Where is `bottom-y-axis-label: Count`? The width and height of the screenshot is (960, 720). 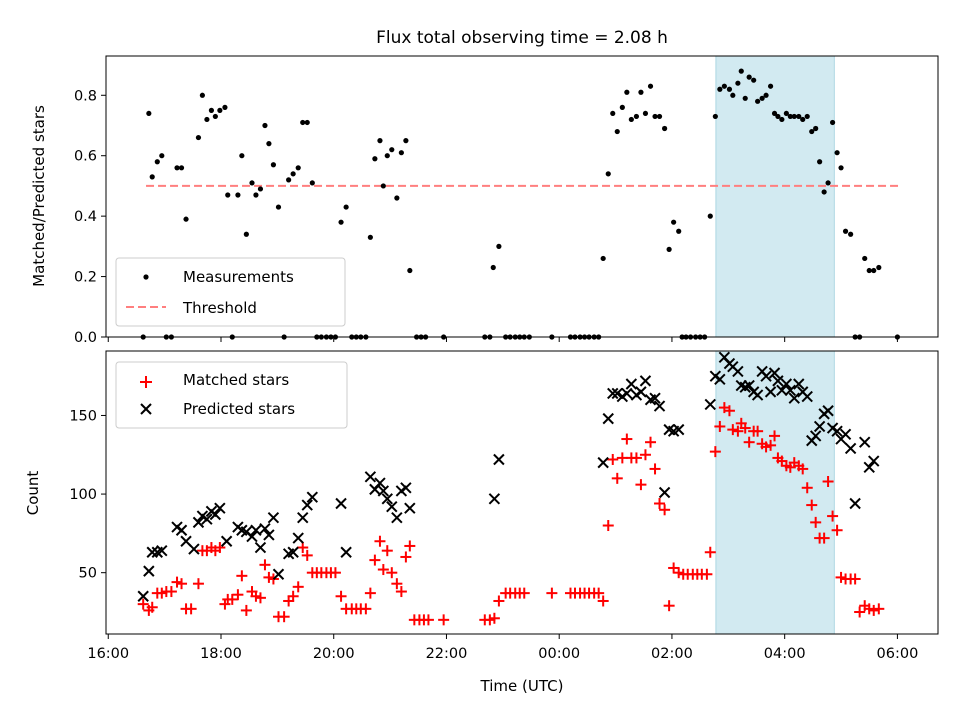
bottom-y-axis-label: Count is located at coordinates (33, 493).